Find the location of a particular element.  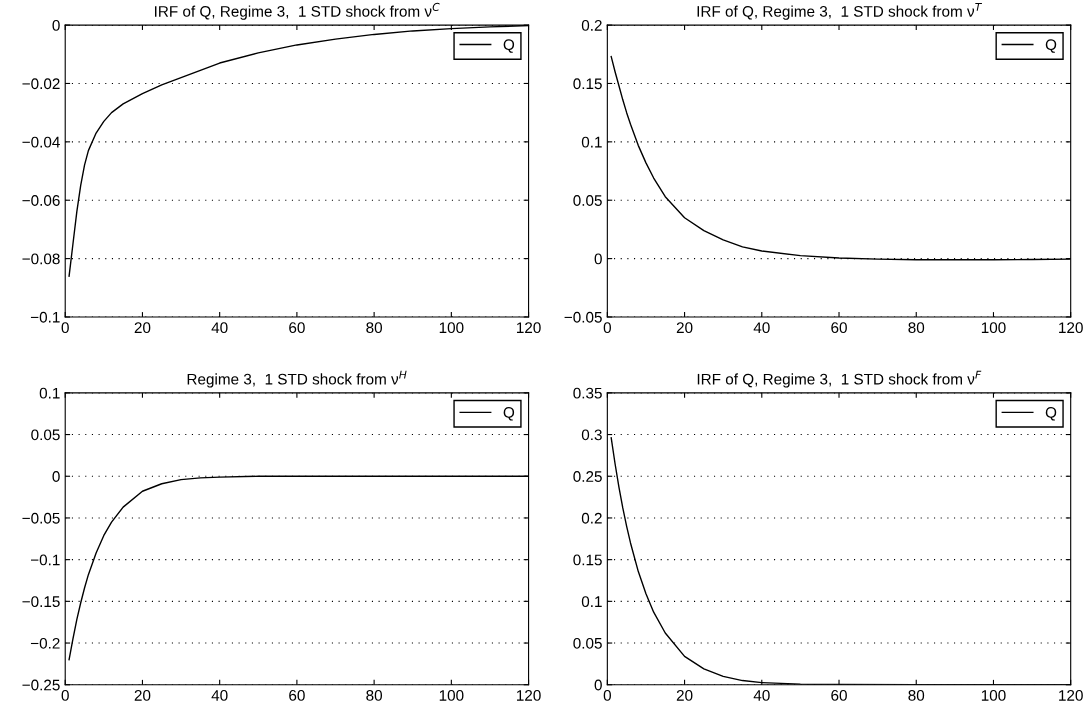

y-tick-label: −0.06 is located at coordinates (41, 200).